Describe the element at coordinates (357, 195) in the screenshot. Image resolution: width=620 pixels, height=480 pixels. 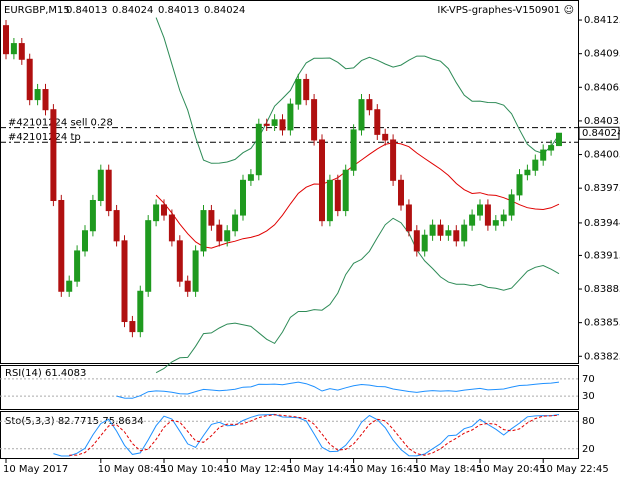
I see `moving-average` at that location.